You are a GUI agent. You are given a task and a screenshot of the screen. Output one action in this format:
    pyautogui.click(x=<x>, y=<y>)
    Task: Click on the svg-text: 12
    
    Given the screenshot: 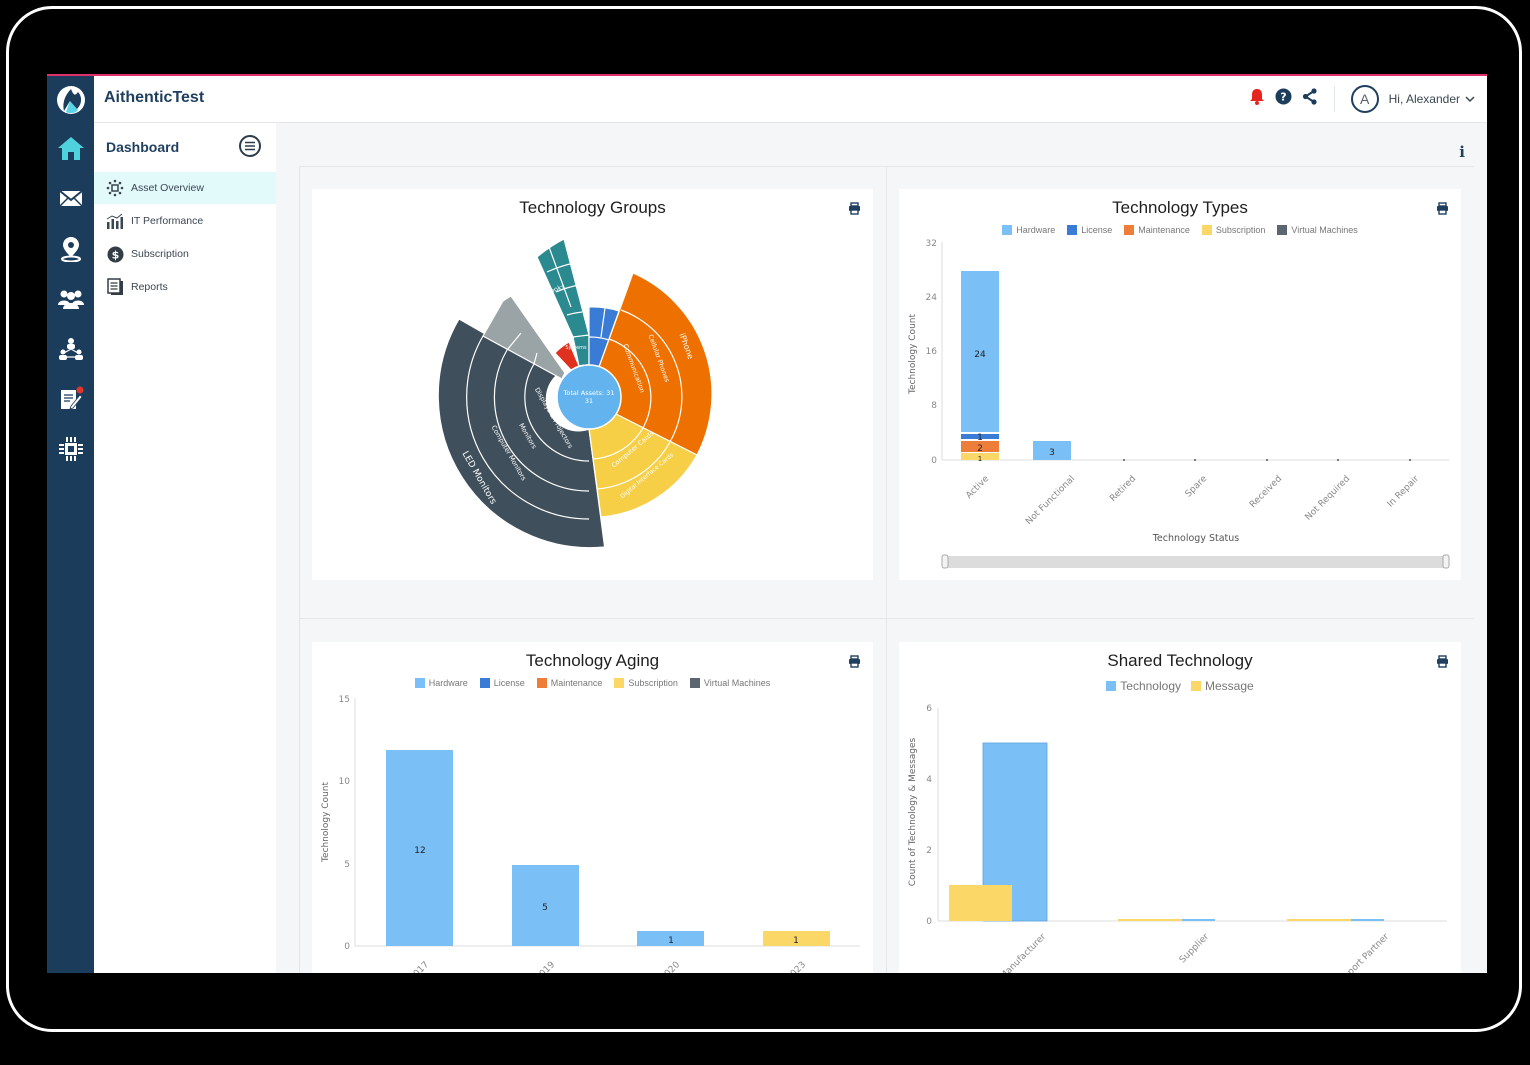 What is the action you would take?
    pyautogui.click(x=419, y=851)
    